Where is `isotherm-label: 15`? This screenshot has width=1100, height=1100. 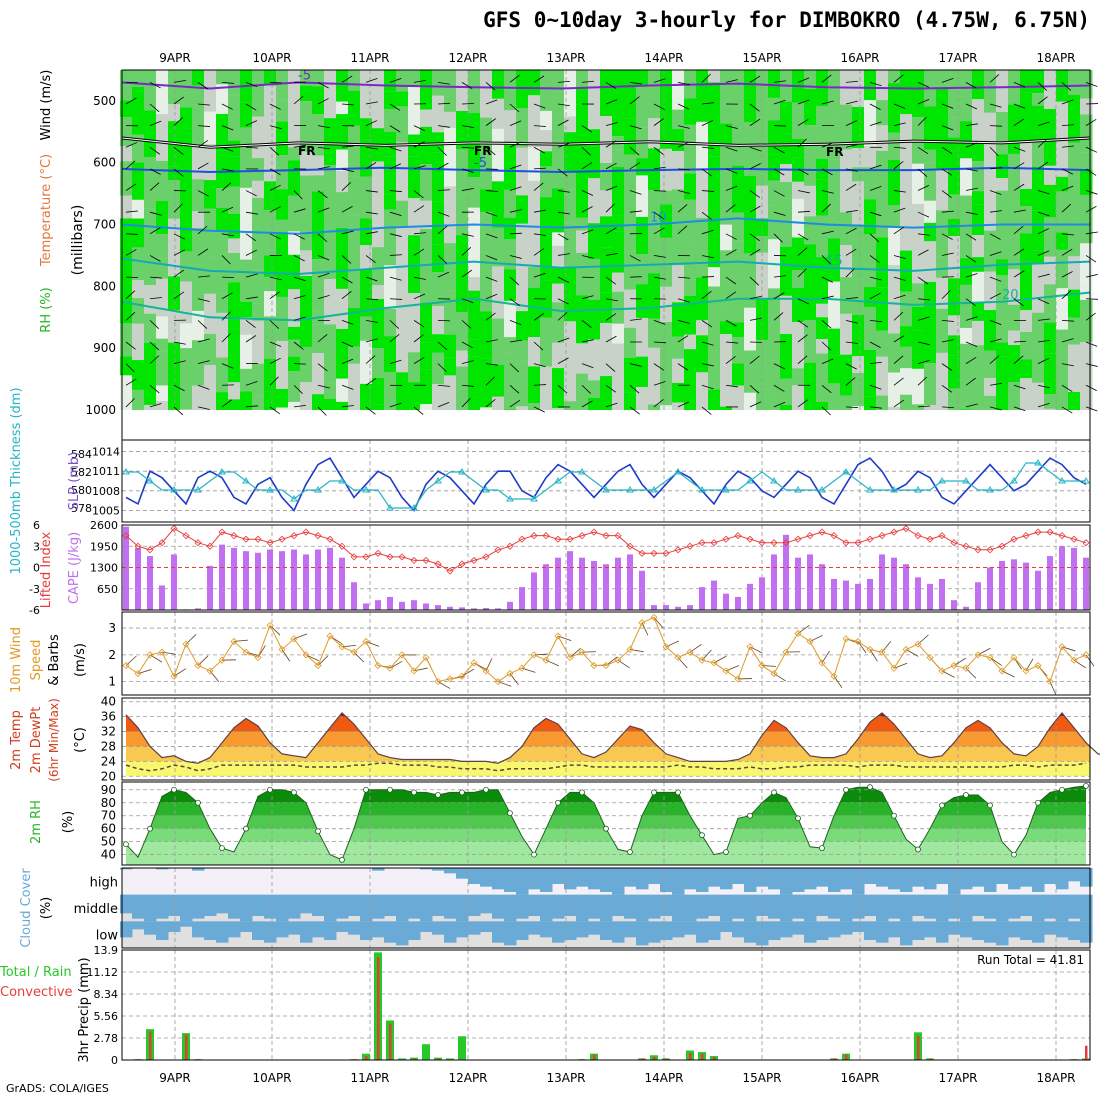 isotherm-label: 15 is located at coordinates (834, 261).